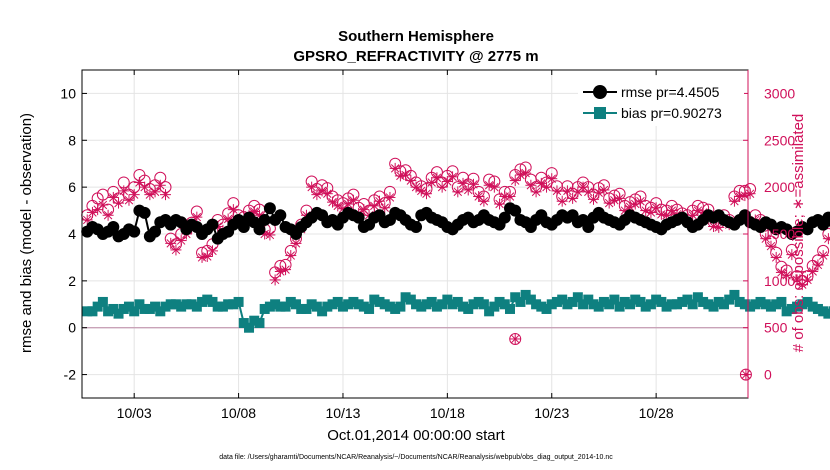 This screenshot has width=830, height=470. Describe the element at coordinates (661, 101) in the screenshot. I see `legend: rmse pr=4.4505 bias pr=0.90273` at that location.